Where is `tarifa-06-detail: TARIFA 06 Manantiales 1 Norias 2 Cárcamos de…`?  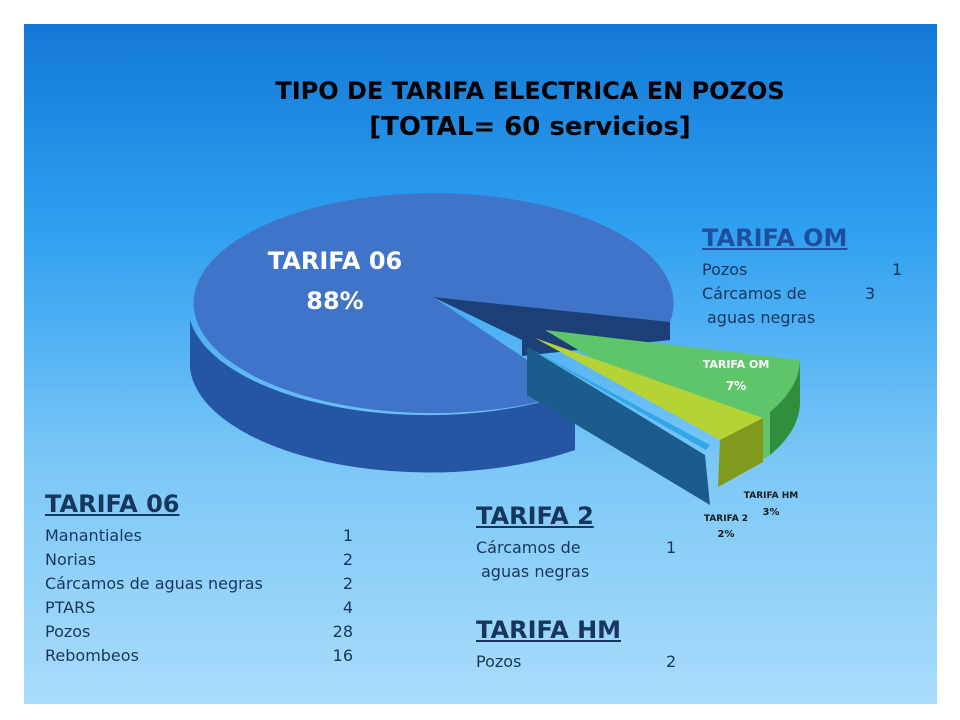
tarifa-06-detail: TARIFA 06 Manantiales 1 Norias 2 Cárcamos de… is located at coordinates (205, 579).